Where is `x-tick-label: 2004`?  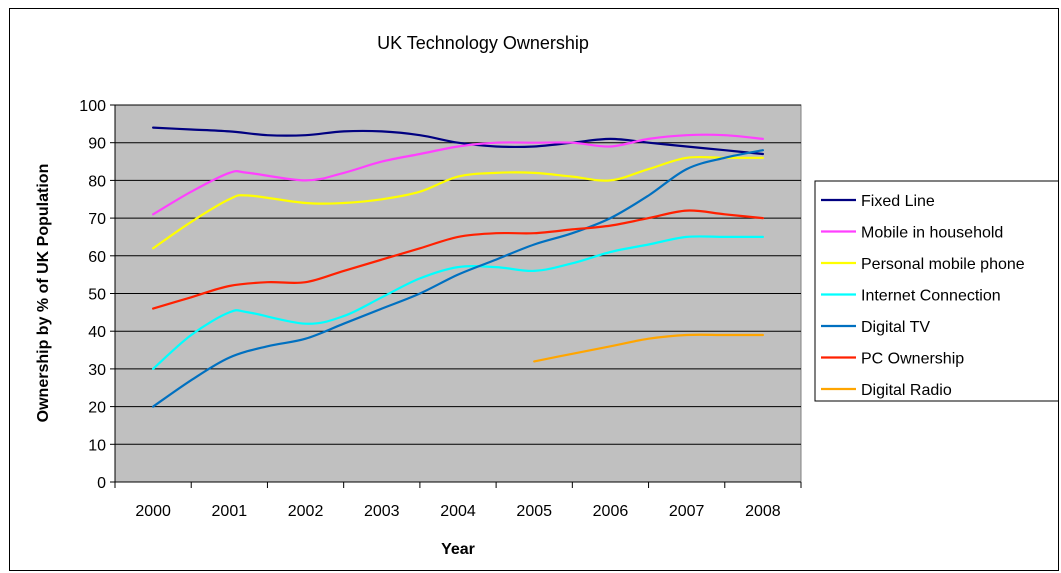
x-tick-label: 2004 is located at coordinates (458, 511).